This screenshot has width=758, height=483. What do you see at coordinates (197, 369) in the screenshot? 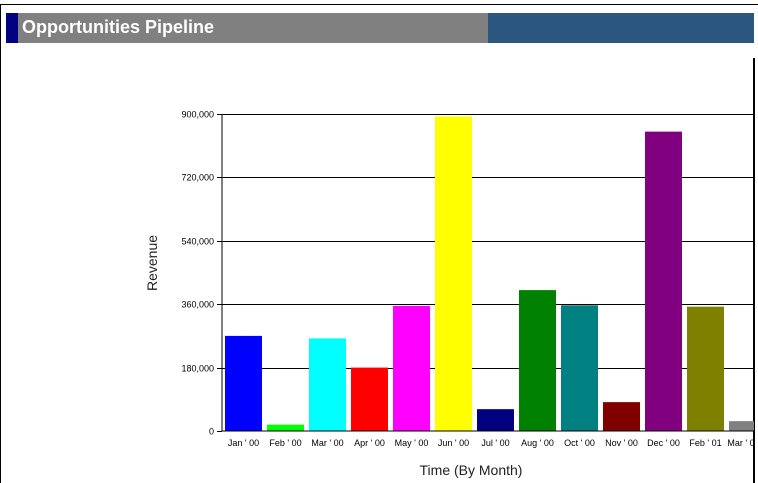
I see `y-tick-label: 180,000` at bounding box center [197, 369].